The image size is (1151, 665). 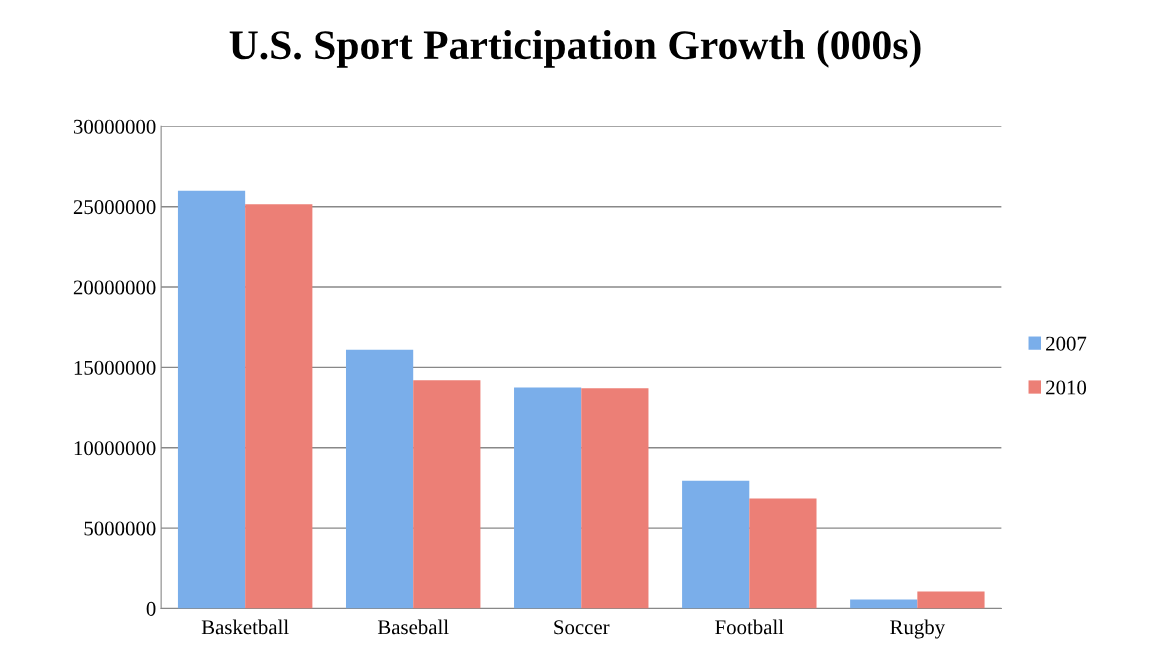 I want to click on legend-label: 2010, so click(x=1066, y=387).